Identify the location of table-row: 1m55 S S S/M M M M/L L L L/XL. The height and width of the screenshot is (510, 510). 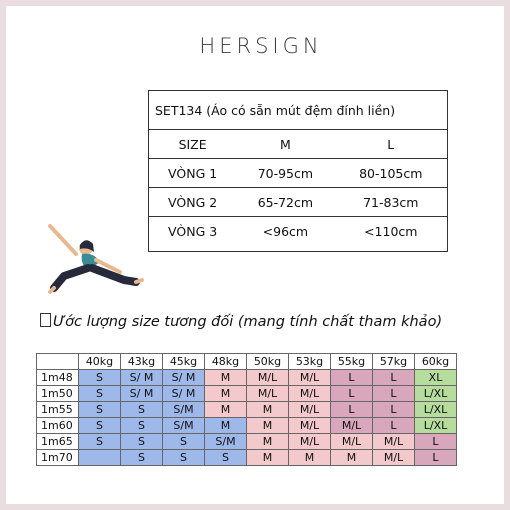
(246, 409).